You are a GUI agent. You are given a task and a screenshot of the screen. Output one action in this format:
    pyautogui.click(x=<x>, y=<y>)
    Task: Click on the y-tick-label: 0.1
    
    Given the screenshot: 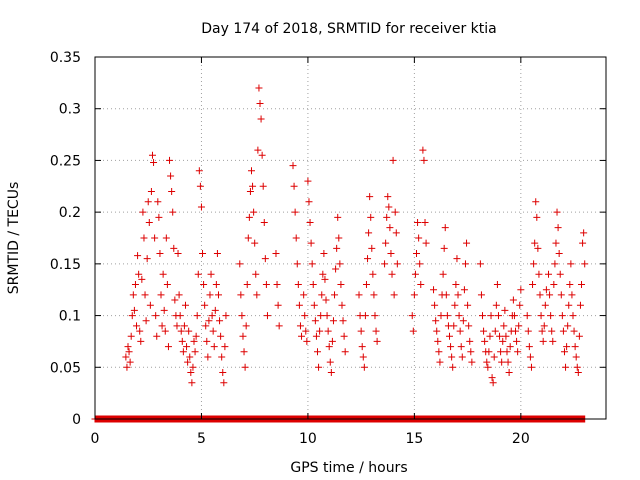 What is the action you would take?
    pyautogui.click(x=70, y=317)
    